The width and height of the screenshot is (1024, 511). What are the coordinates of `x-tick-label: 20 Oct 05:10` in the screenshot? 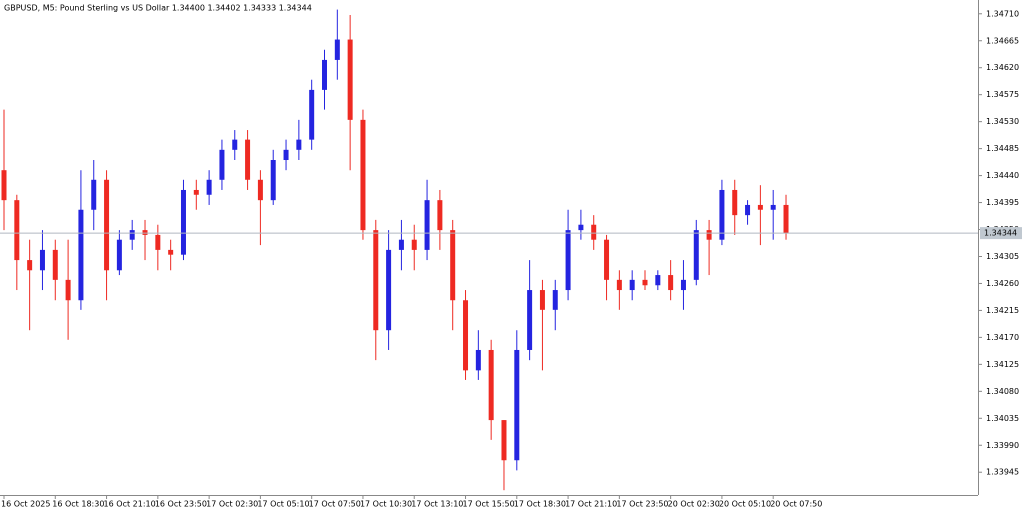 It's located at (745, 504).